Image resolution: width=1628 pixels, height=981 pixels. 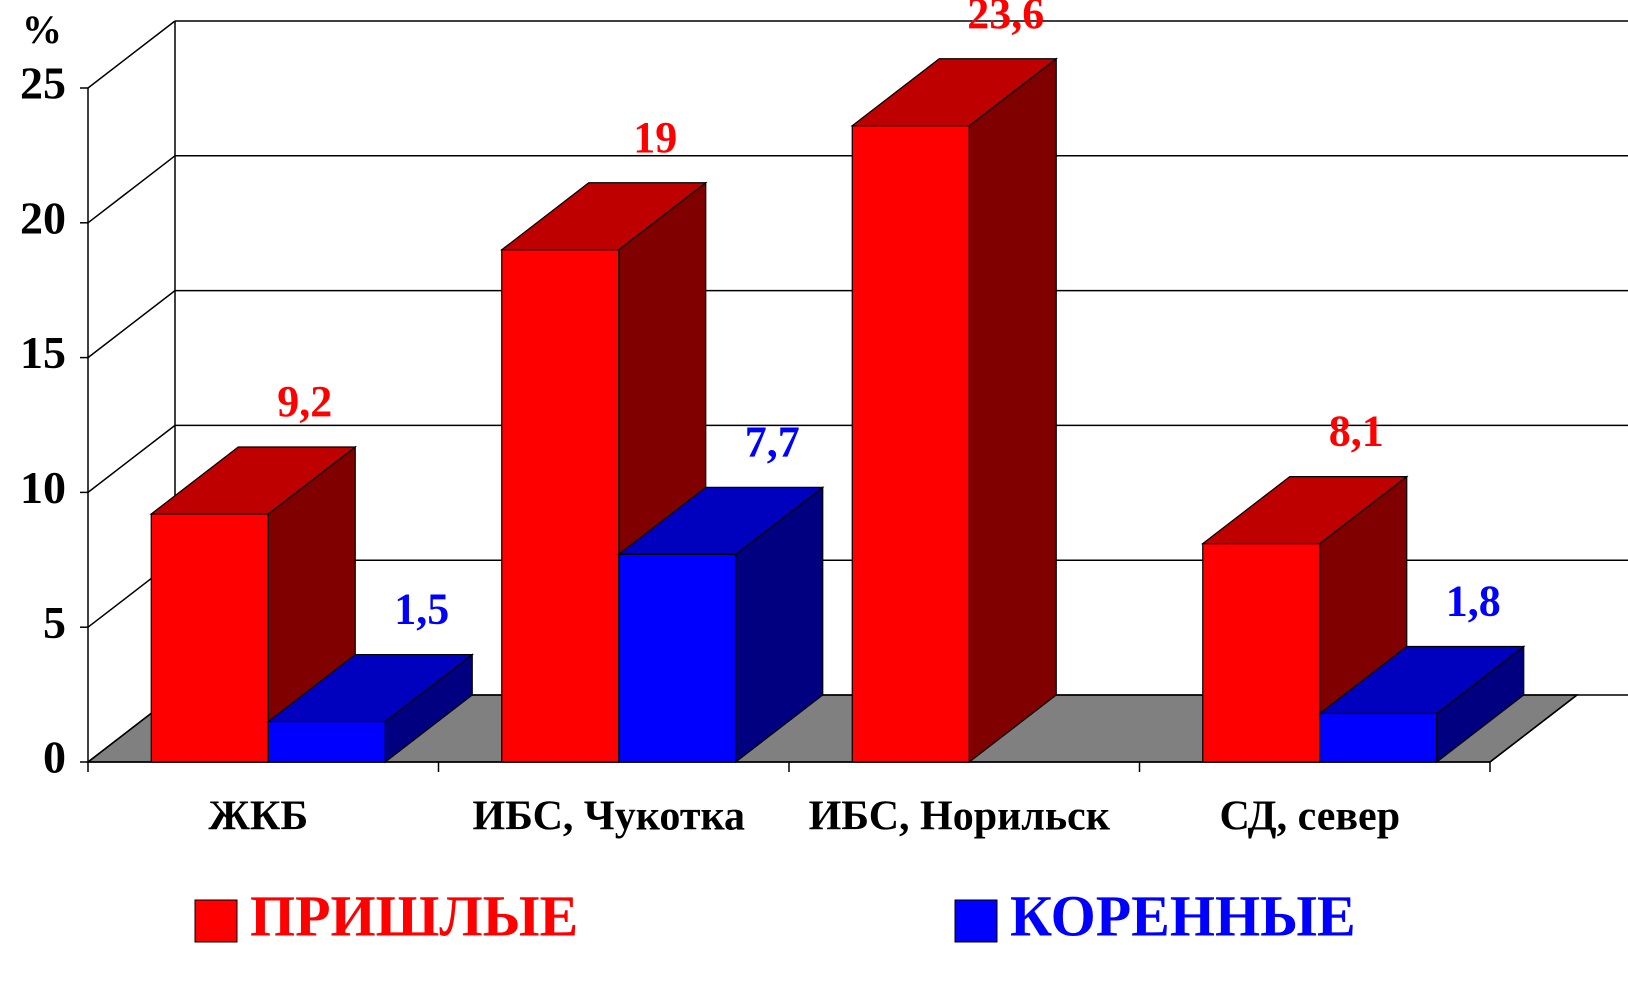 I want to click on data-label: 1,5, so click(x=421, y=609).